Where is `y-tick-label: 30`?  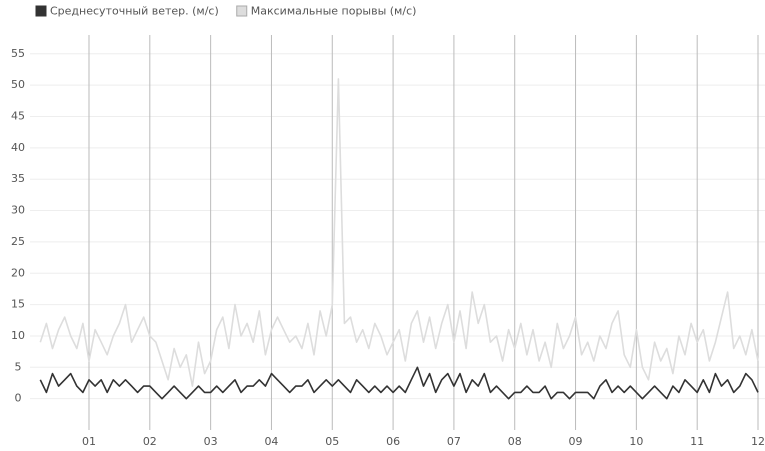 y-tick-label: 30 is located at coordinates (18, 210).